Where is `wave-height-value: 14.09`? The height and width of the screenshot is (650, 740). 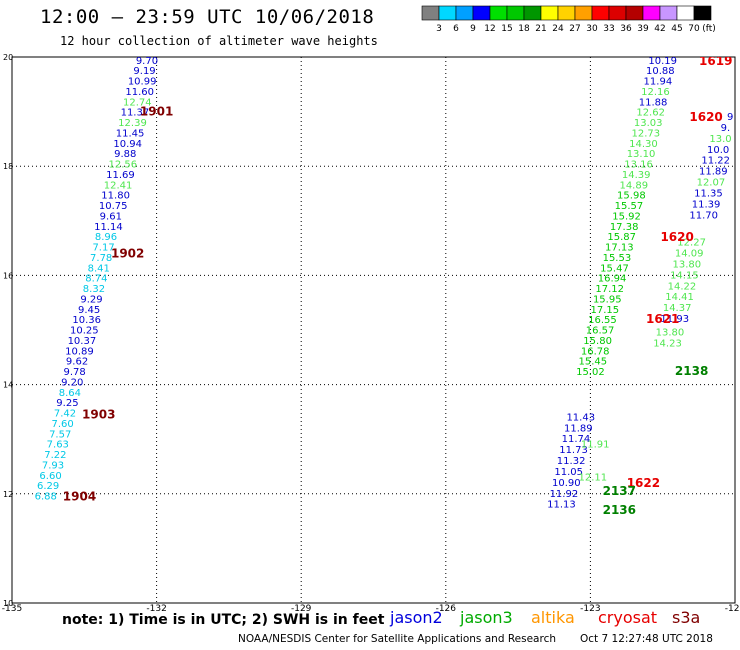 wave-height-value: 14.09 is located at coordinates (689, 254).